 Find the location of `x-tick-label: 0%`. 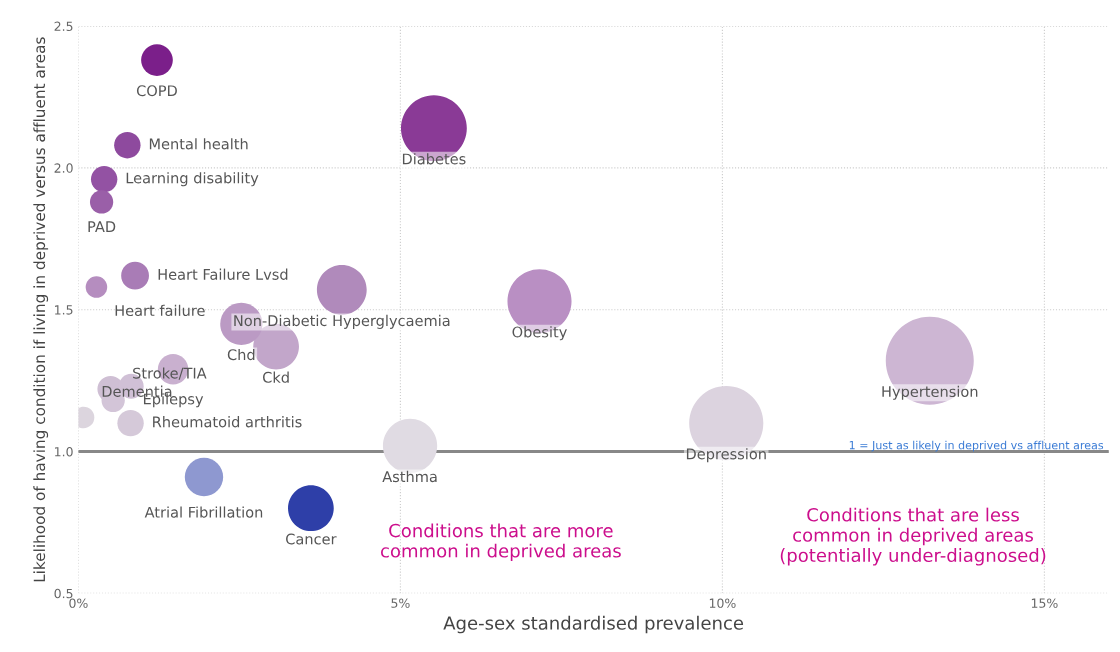

x-tick-label: 0% is located at coordinates (78, 603).